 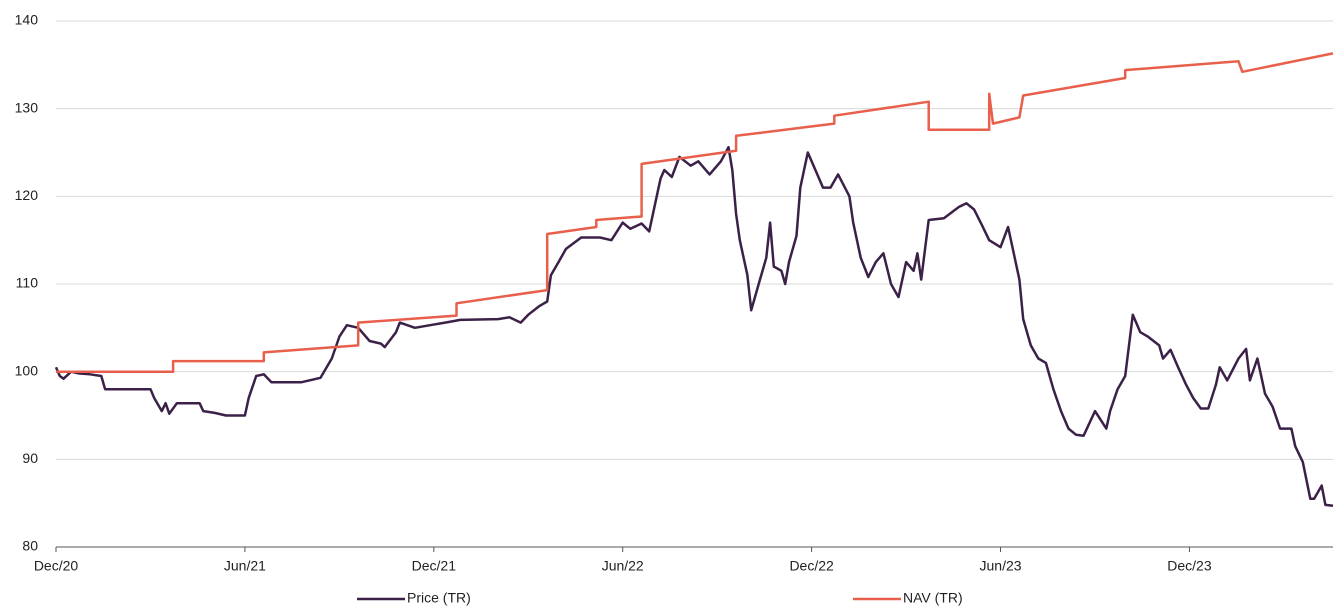 I want to click on x-tick-label: Dec/23, so click(x=1189, y=566).